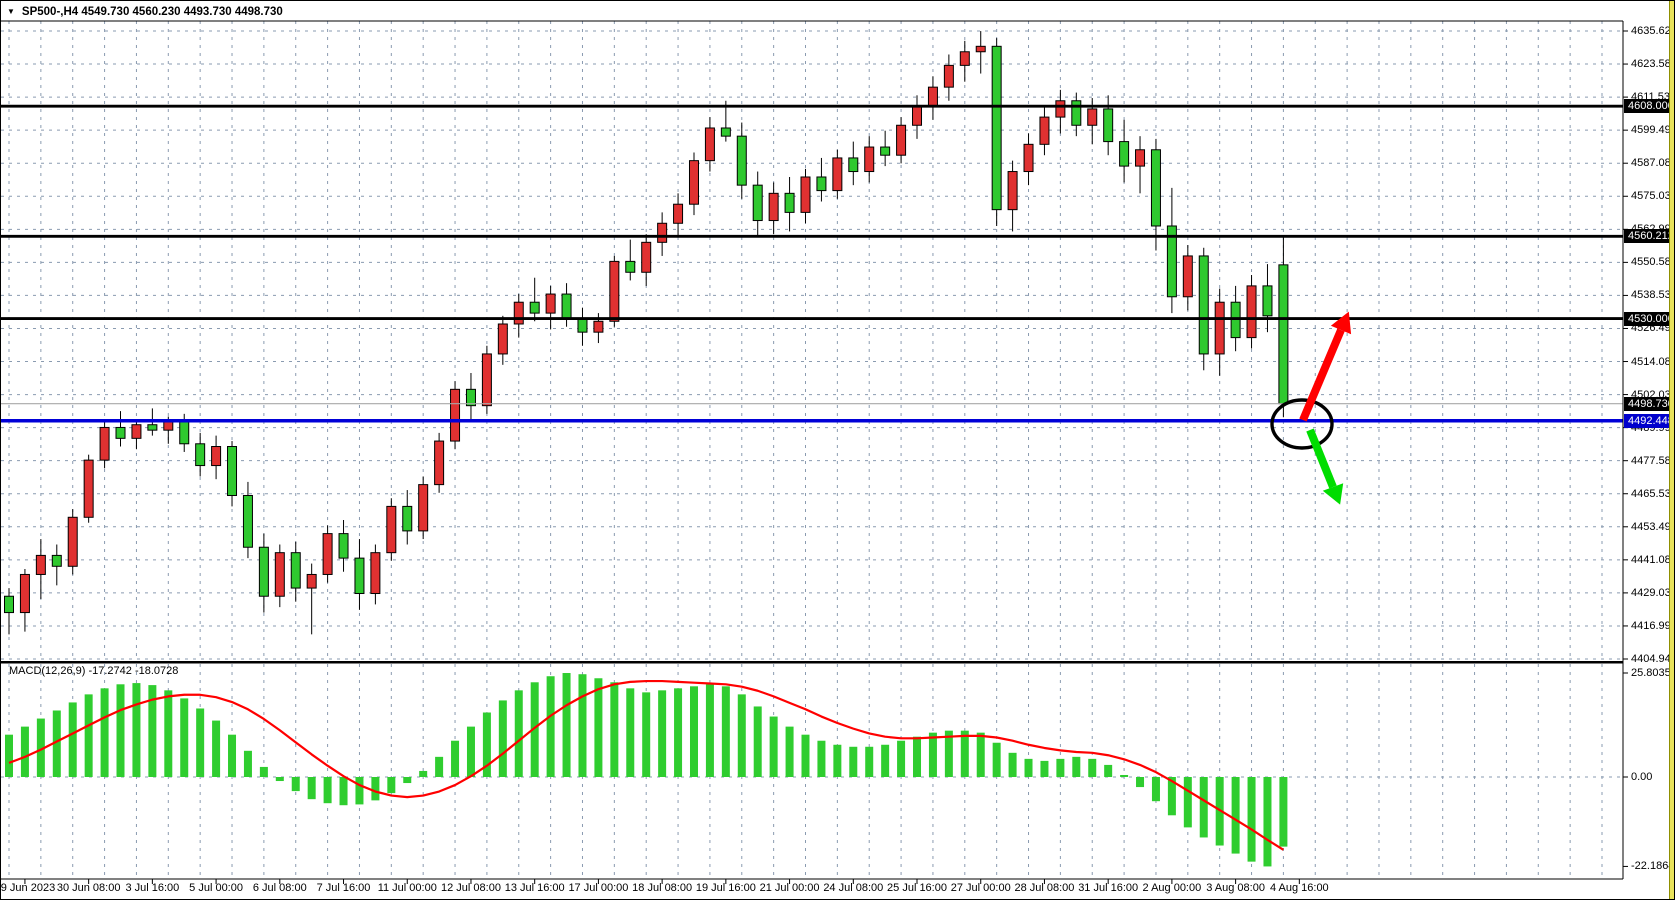 The image size is (1675, 900). I want to click on price-axis-label: 4416.990, so click(1653, 625).